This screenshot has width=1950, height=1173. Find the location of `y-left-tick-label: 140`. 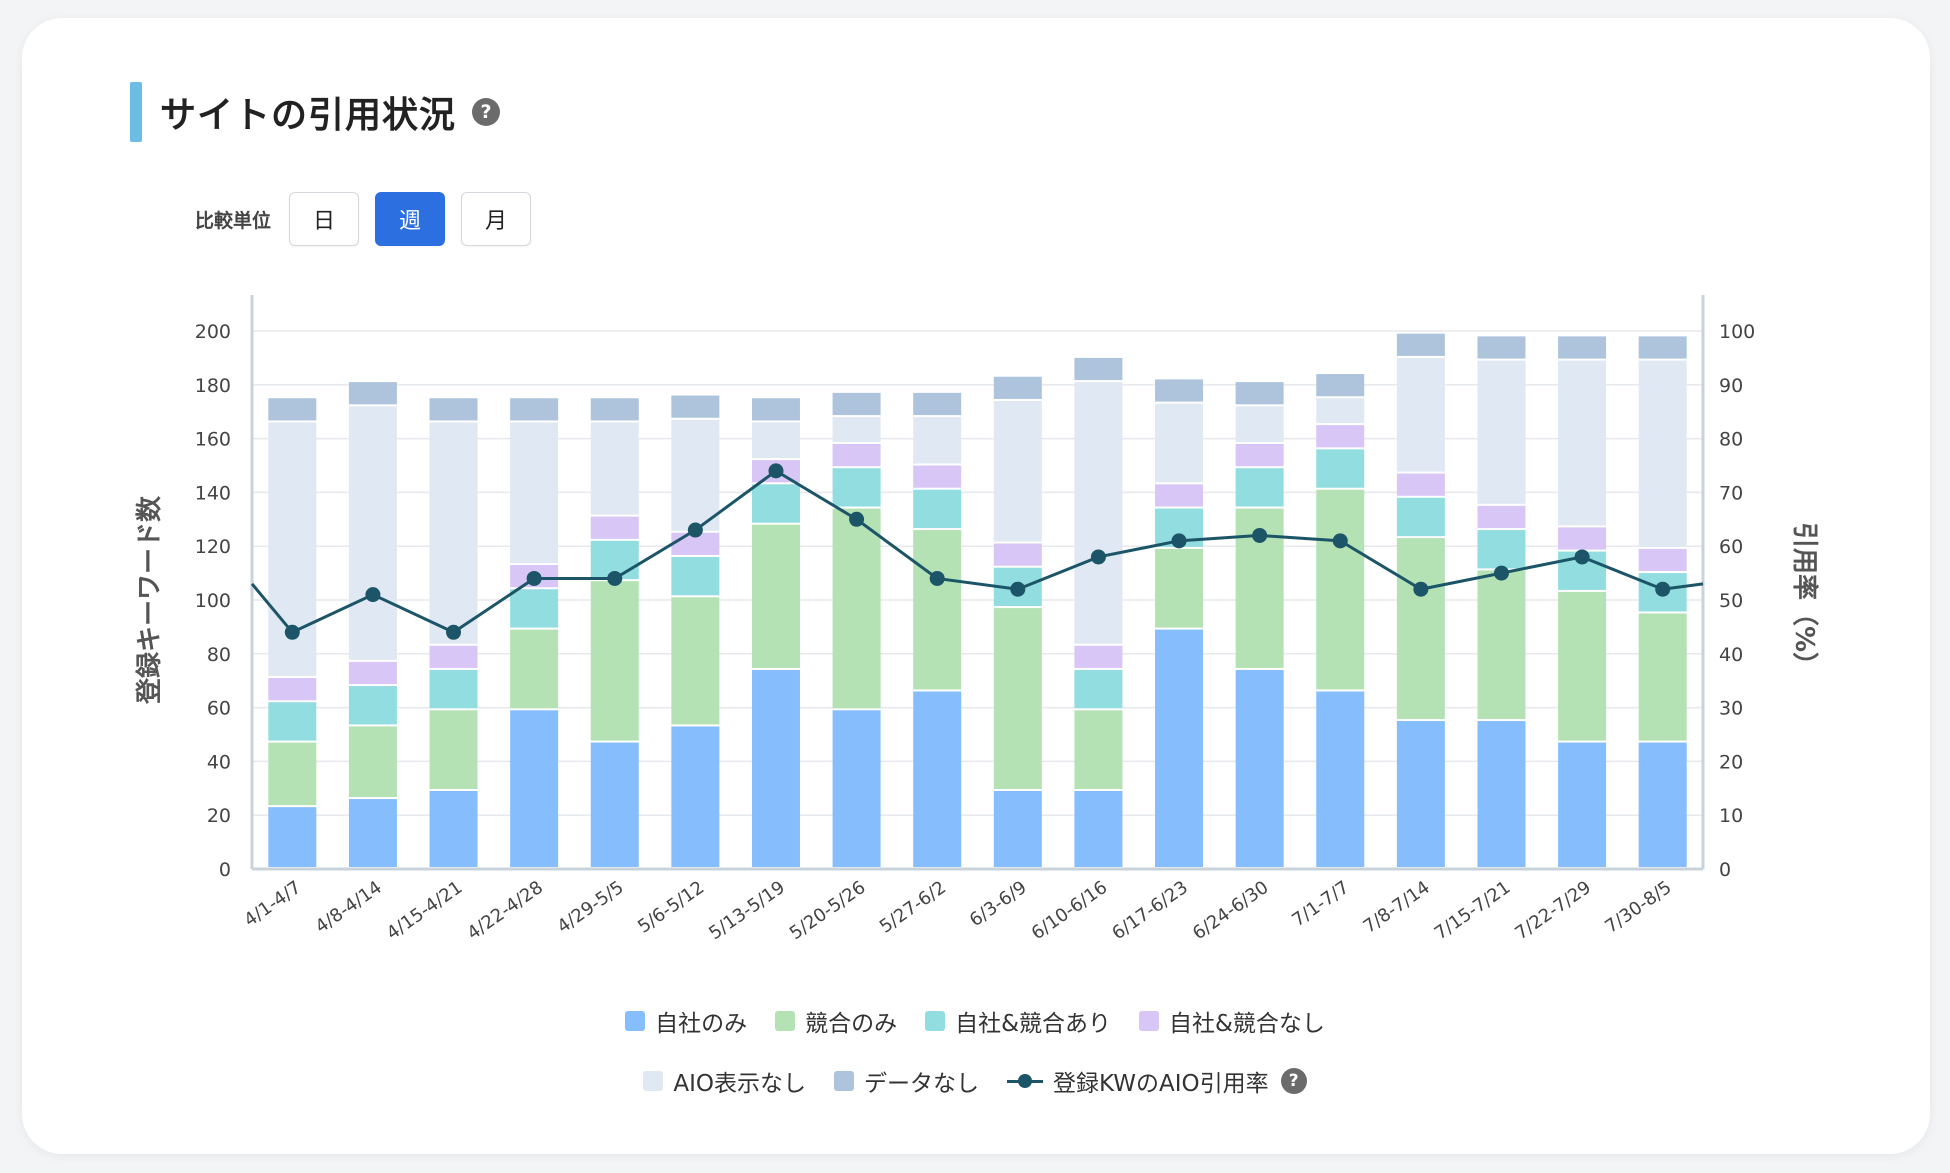

y-left-tick-label: 140 is located at coordinates (213, 493).